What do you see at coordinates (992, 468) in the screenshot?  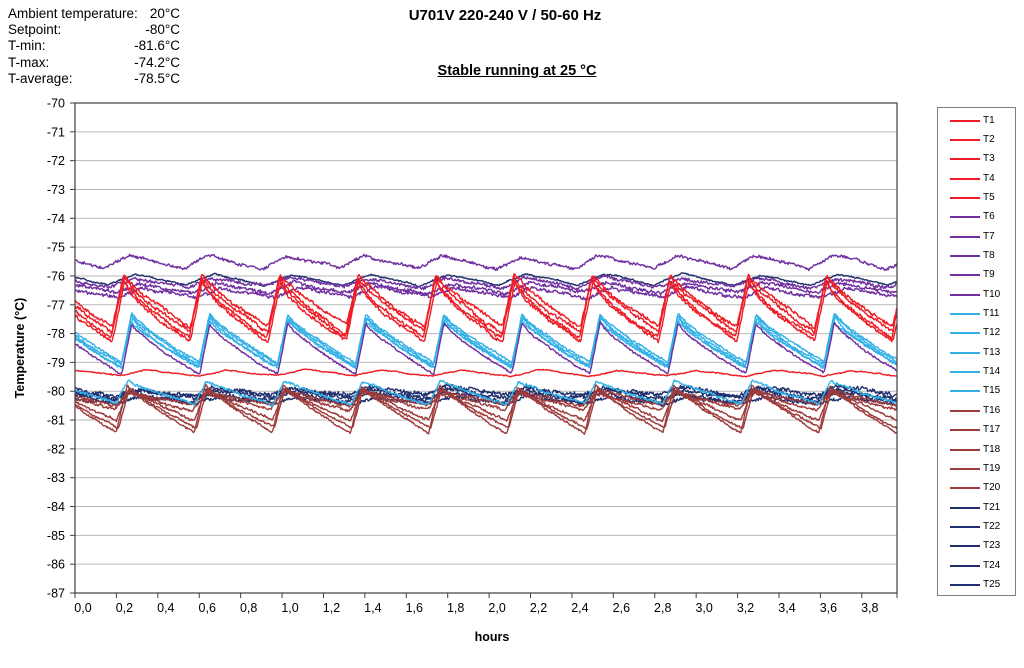 I see `legend-label: T19` at bounding box center [992, 468].